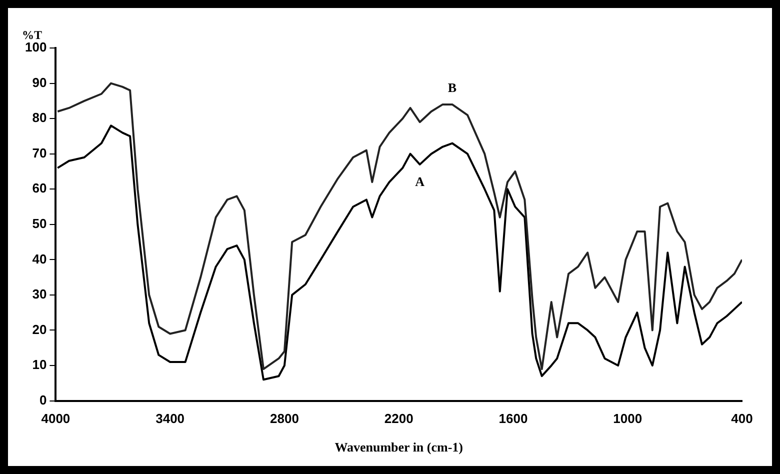  What do you see at coordinates (742, 418) in the screenshot?
I see `x-tick-label: 400` at bounding box center [742, 418].